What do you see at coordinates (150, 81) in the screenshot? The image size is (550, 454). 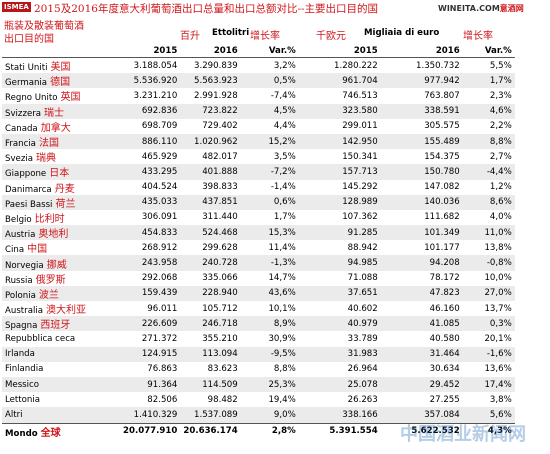 I see `value-cell: 5.536.920` at bounding box center [150, 81].